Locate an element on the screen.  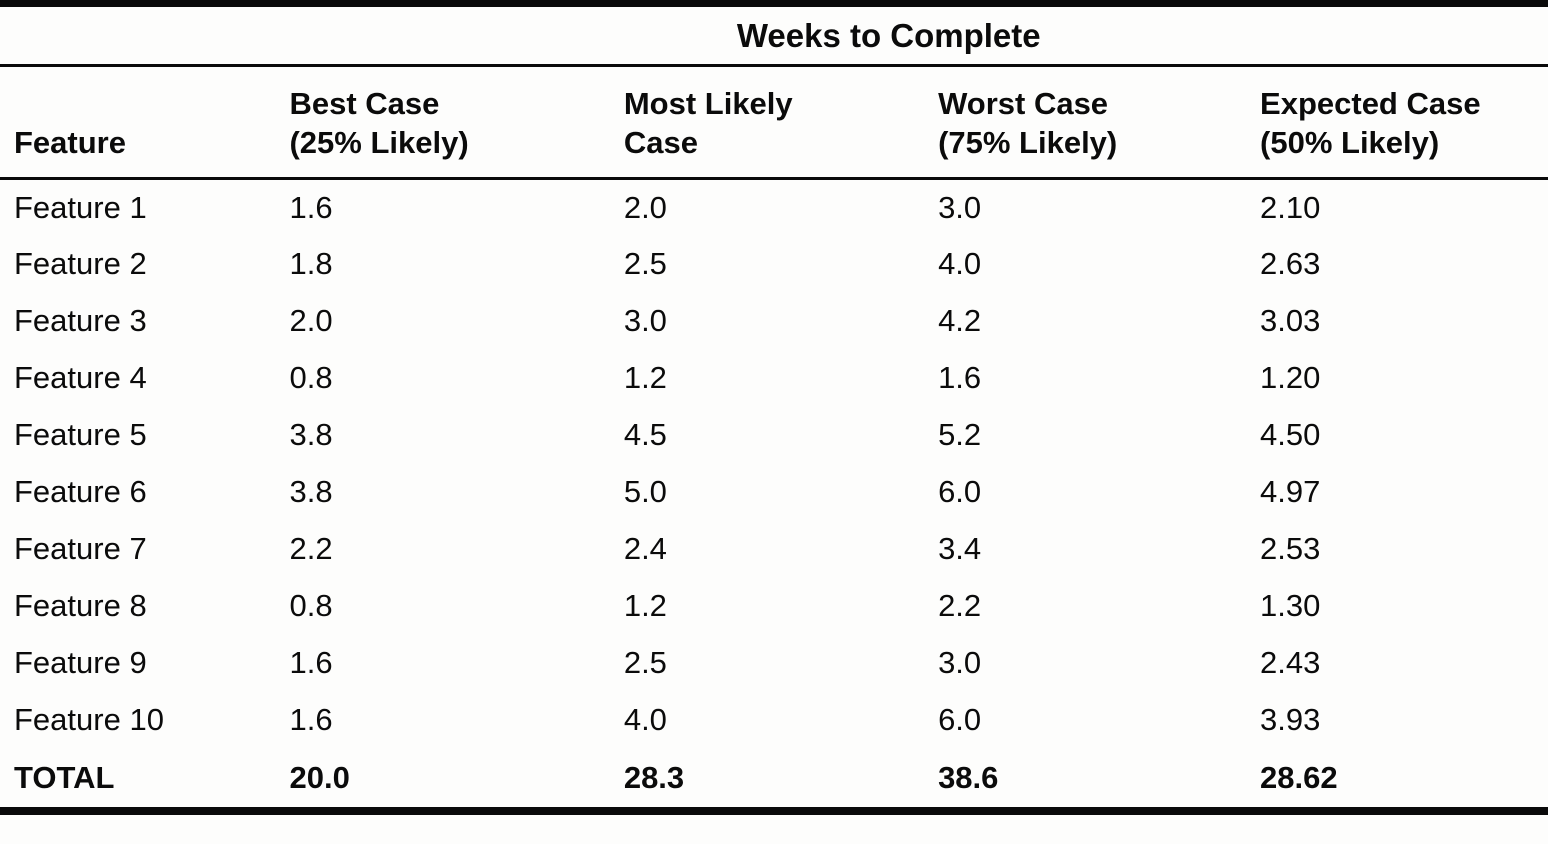
total-likely-cell: 28.3 is located at coordinates (654, 777).